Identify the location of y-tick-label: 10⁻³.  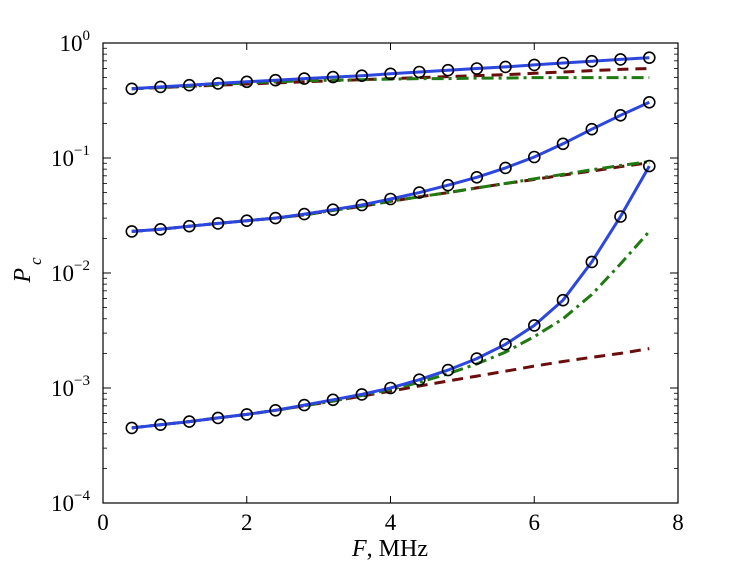
(70, 387).